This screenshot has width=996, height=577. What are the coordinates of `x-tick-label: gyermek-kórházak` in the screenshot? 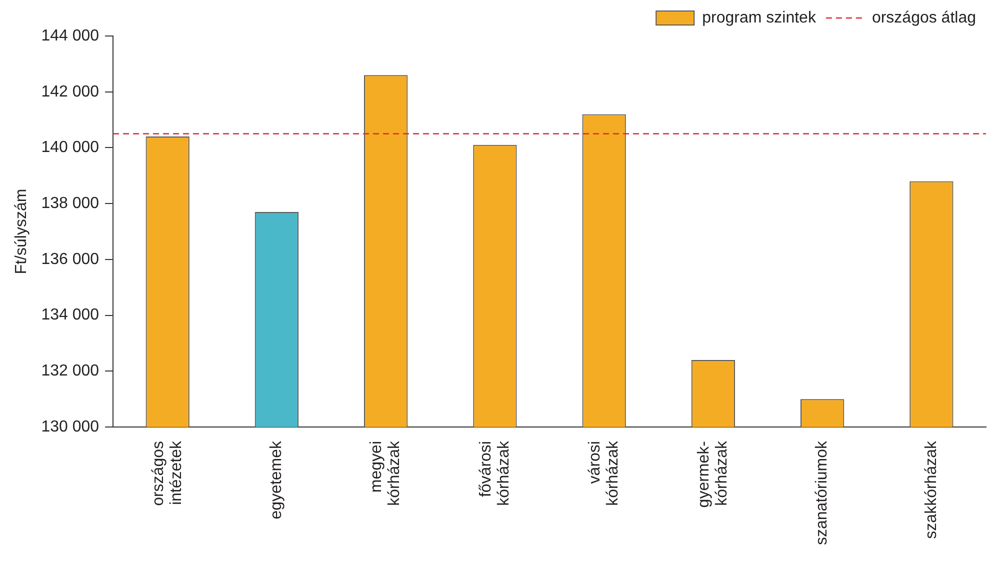 It's located at (713, 474).